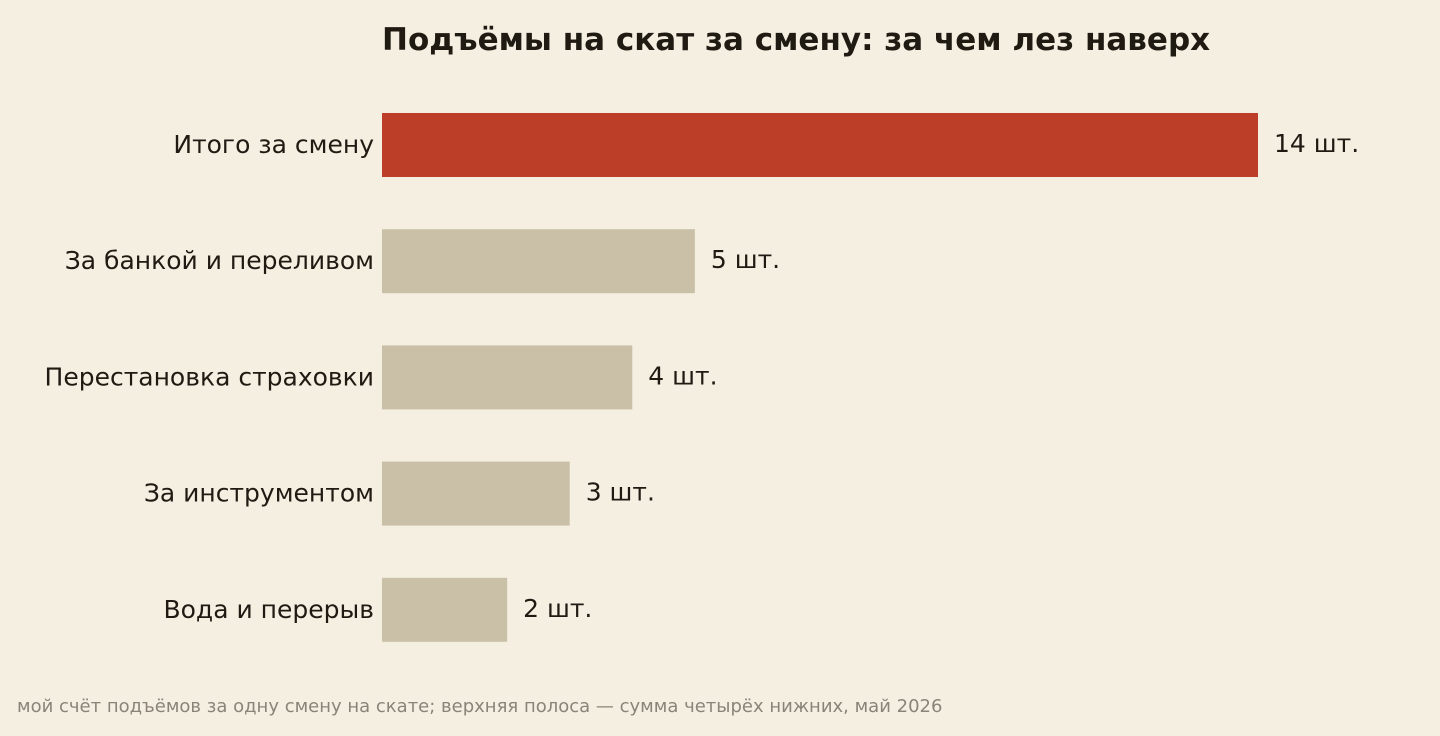 The height and width of the screenshot is (736, 1440). Describe the element at coordinates (209, 376) in the screenshot. I see `category-label: Перестановка страховки` at that location.